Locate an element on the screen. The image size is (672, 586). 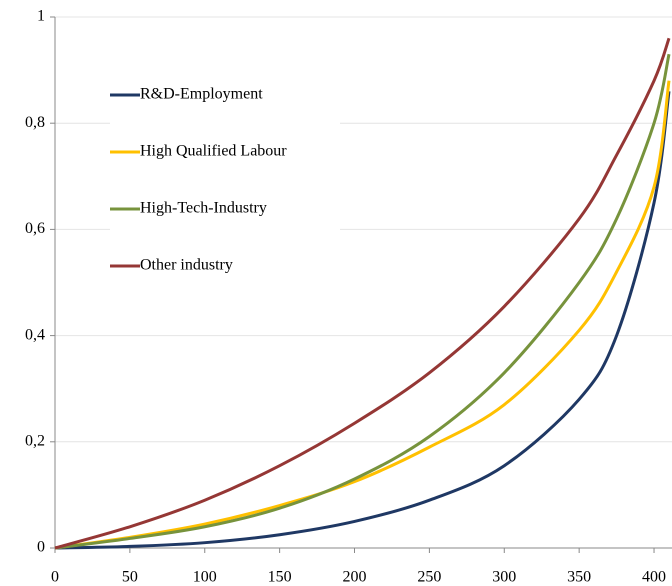
y-tick-label: 0 is located at coordinates (41, 547).